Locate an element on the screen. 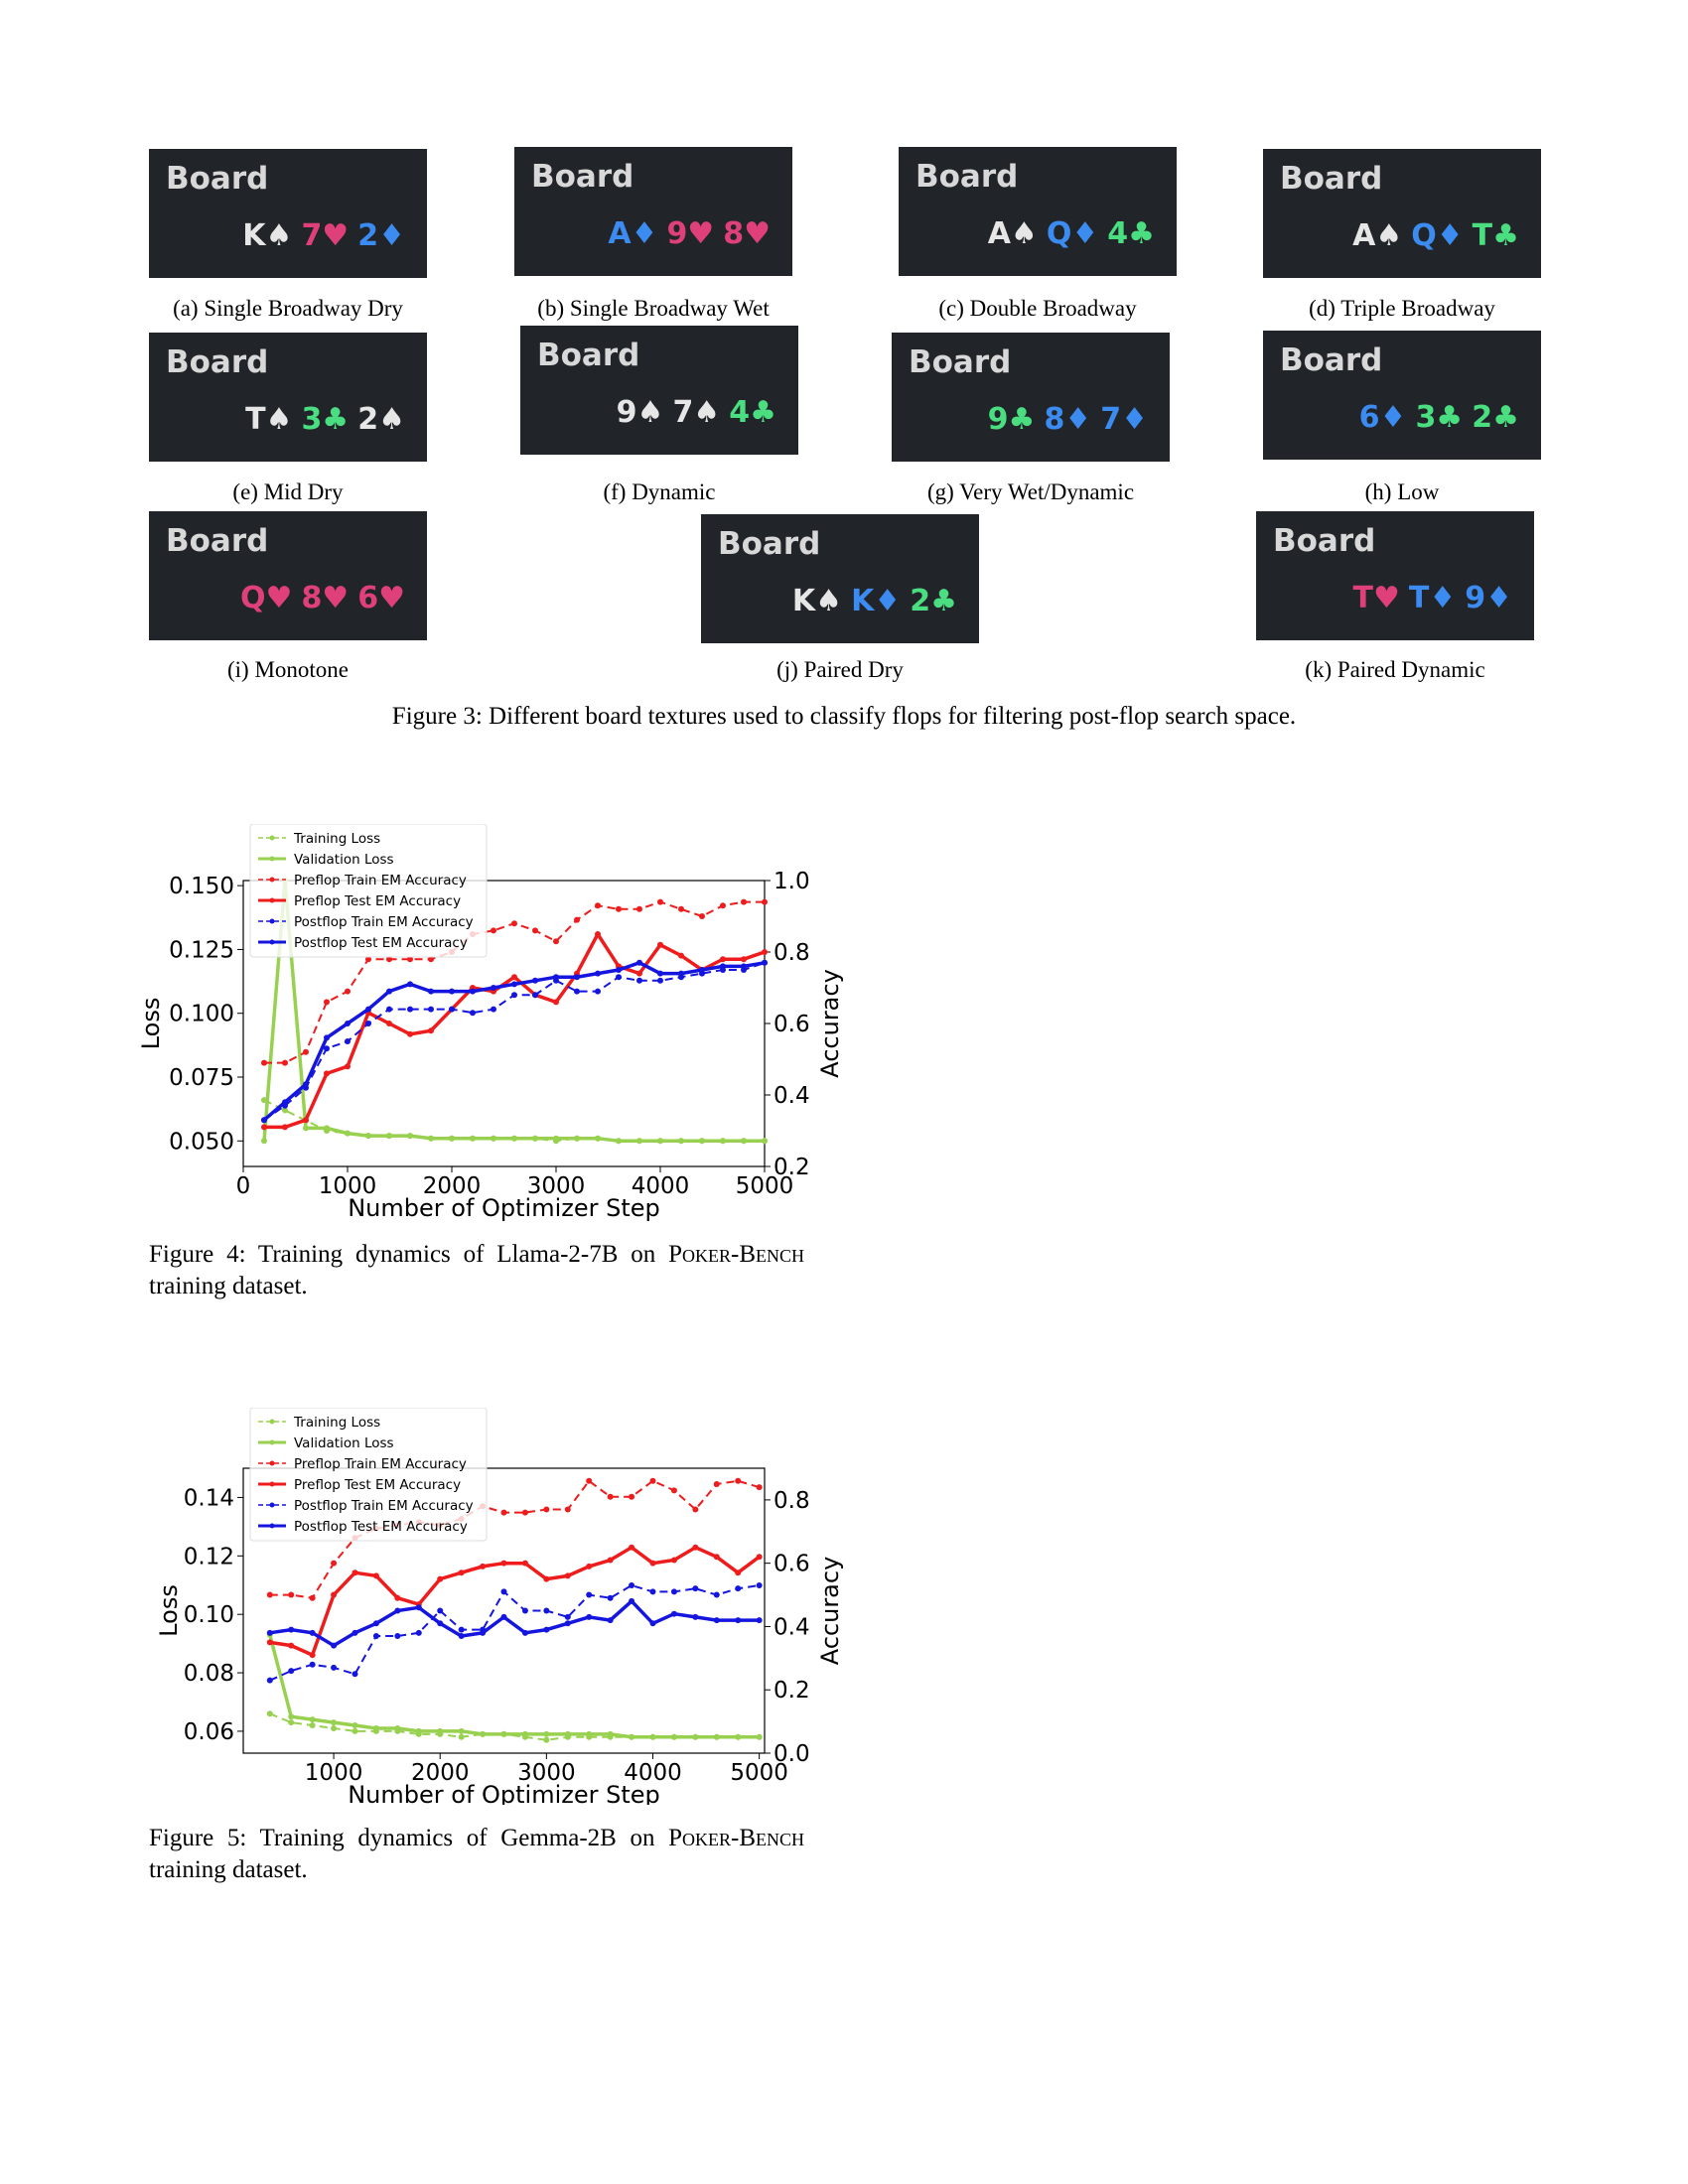  card: 3♣ is located at coordinates (325, 419).